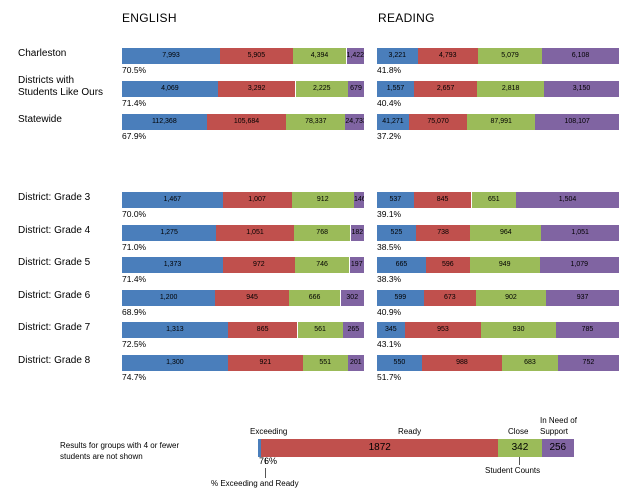  Describe the element at coordinates (588, 362) in the screenshot. I see `reading-bar-in-need-of-support: 752` at that location.